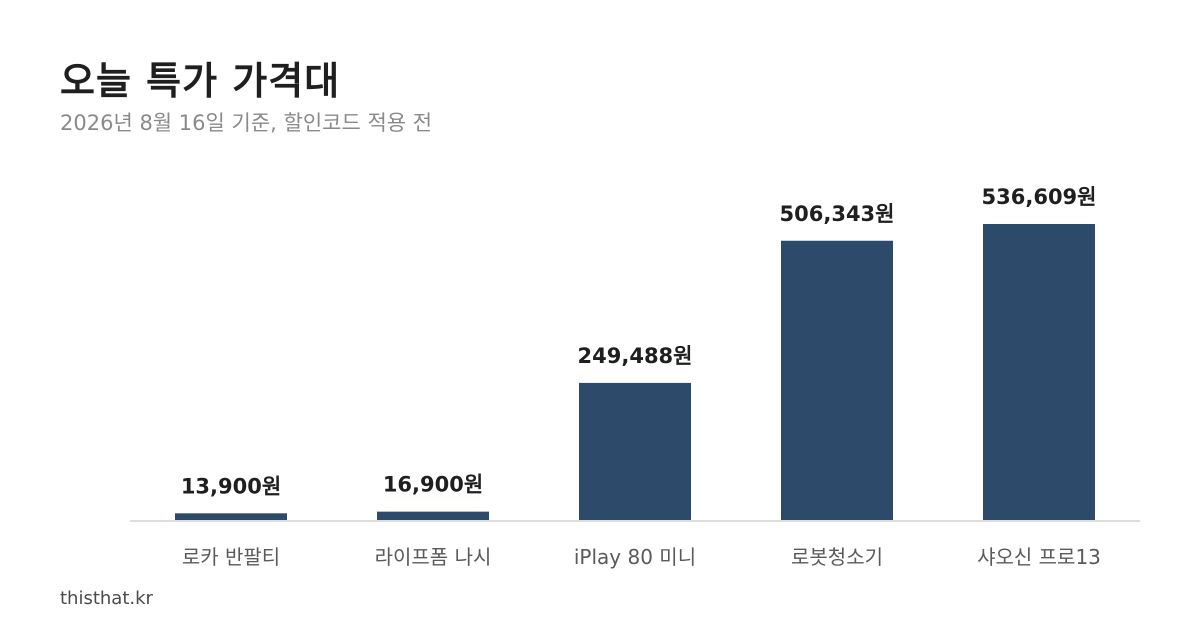  What do you see at coordinates (106, 598) in the screenshot?
I see `footer-brand: thisthat.kr` at bounding box center [106, 598].